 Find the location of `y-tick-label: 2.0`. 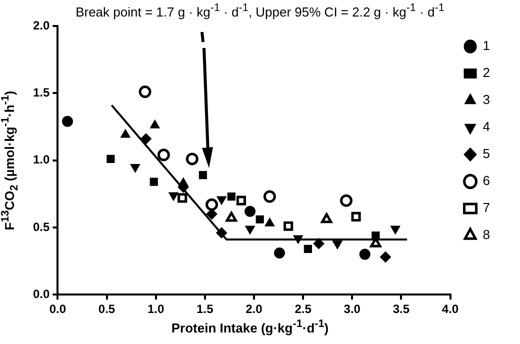

y-tick-label: 2.0 is located at coordinates (41, 25).